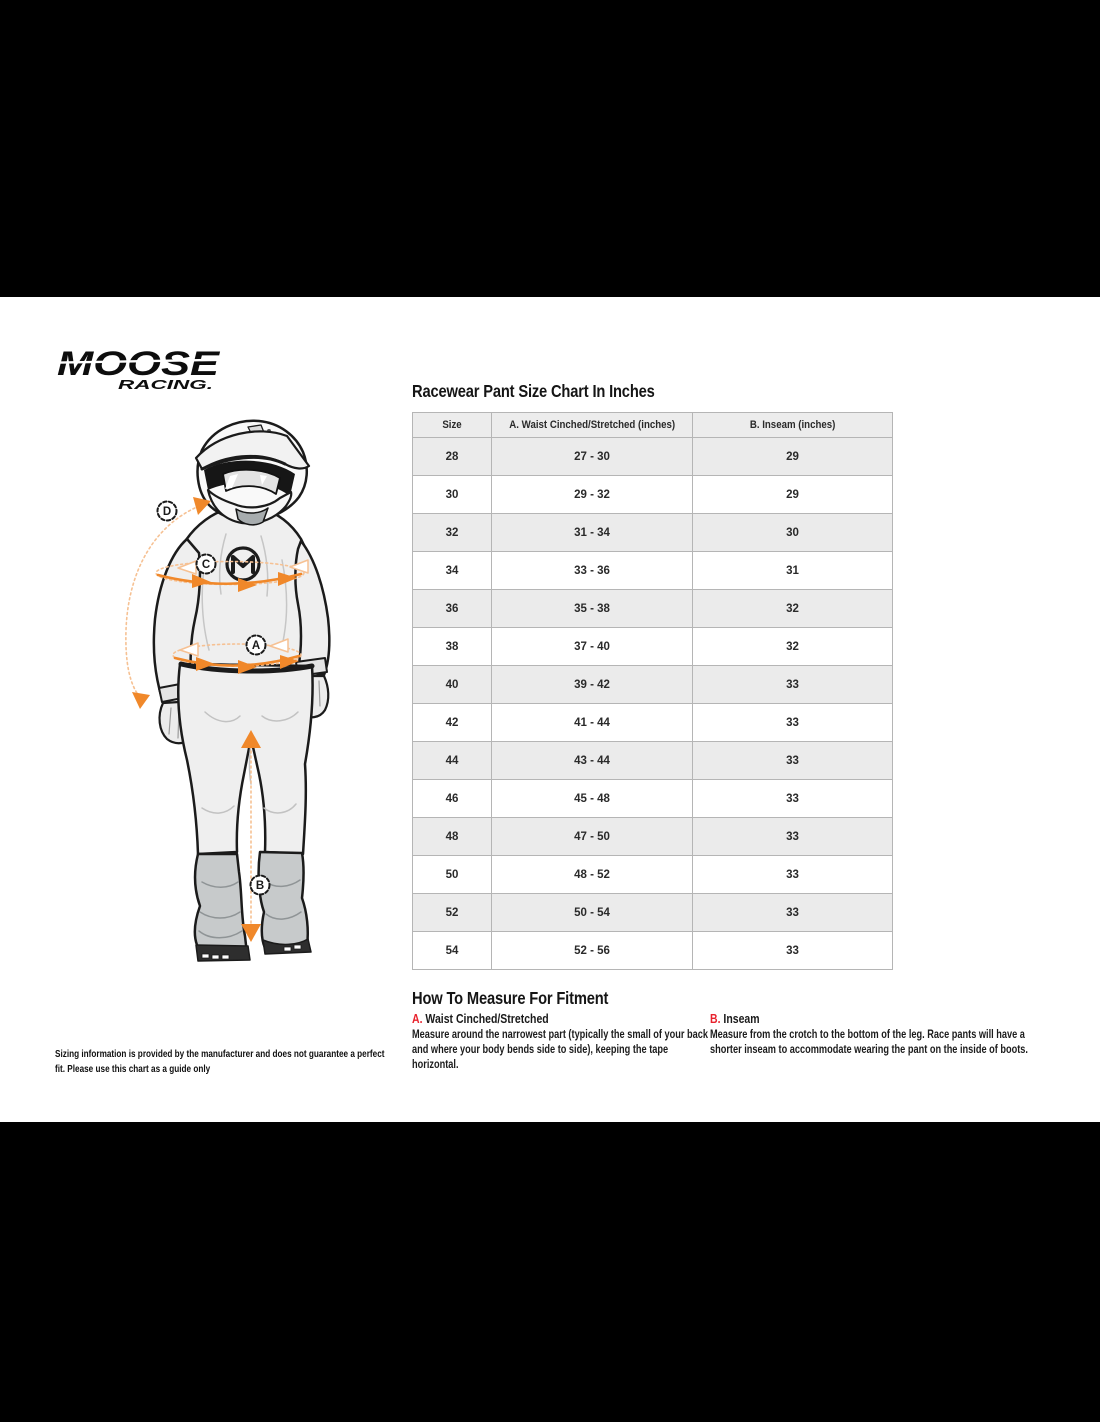 The height and width of the screenshot is (1422, 1100). I want to click on label-d-circle, so click(167, 511).